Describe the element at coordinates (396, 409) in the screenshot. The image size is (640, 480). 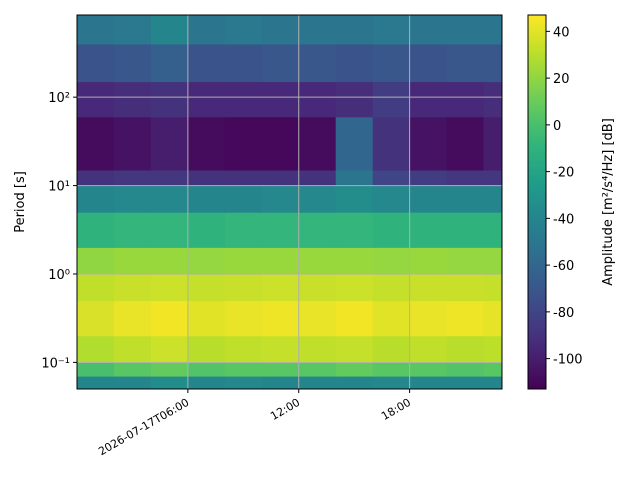
I see `x-tick-label: 18:00` at that location.